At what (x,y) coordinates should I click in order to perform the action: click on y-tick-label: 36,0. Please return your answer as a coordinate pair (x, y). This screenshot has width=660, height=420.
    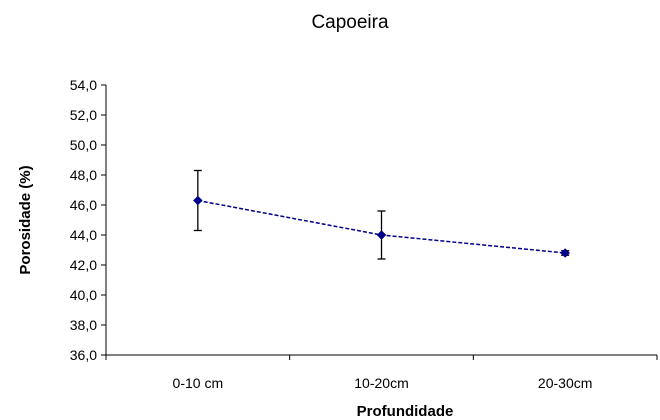
    Looking at the image, I should click on (83, 355).